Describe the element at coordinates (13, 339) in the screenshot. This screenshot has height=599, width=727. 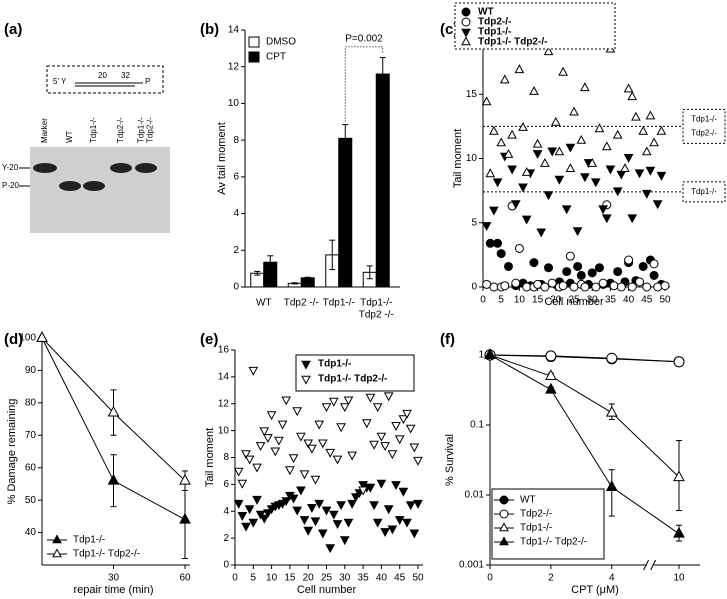
I see `panel-label: (d)` at that location.